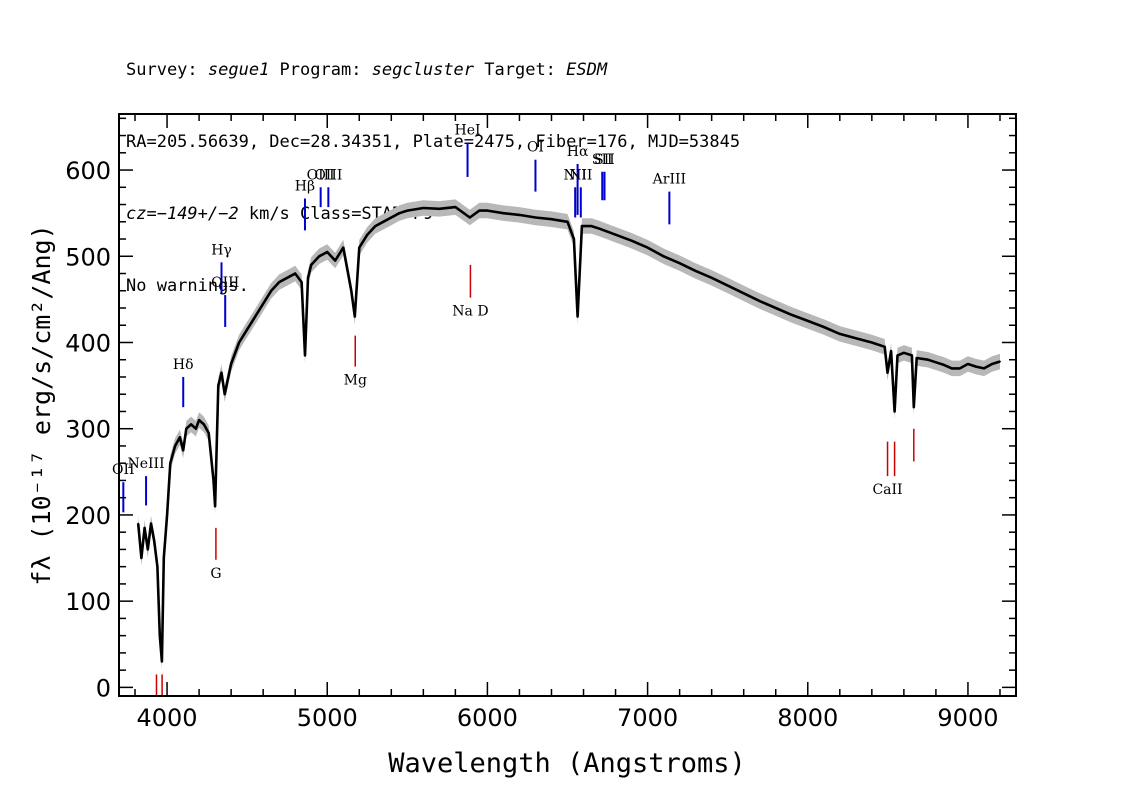 The width and height of the screenshot is (1134, 810). Describe the element at coordinates (355, 381) in the screenshot. I see `spectral-line-label: Mg` at that location.